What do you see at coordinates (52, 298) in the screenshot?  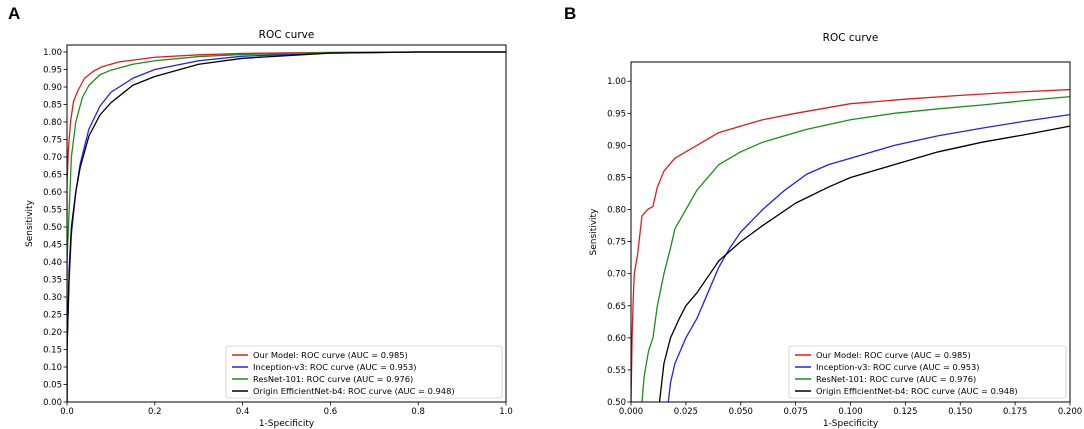 I see `y-tick-label: 0.30` at bounding box center [52, 298].